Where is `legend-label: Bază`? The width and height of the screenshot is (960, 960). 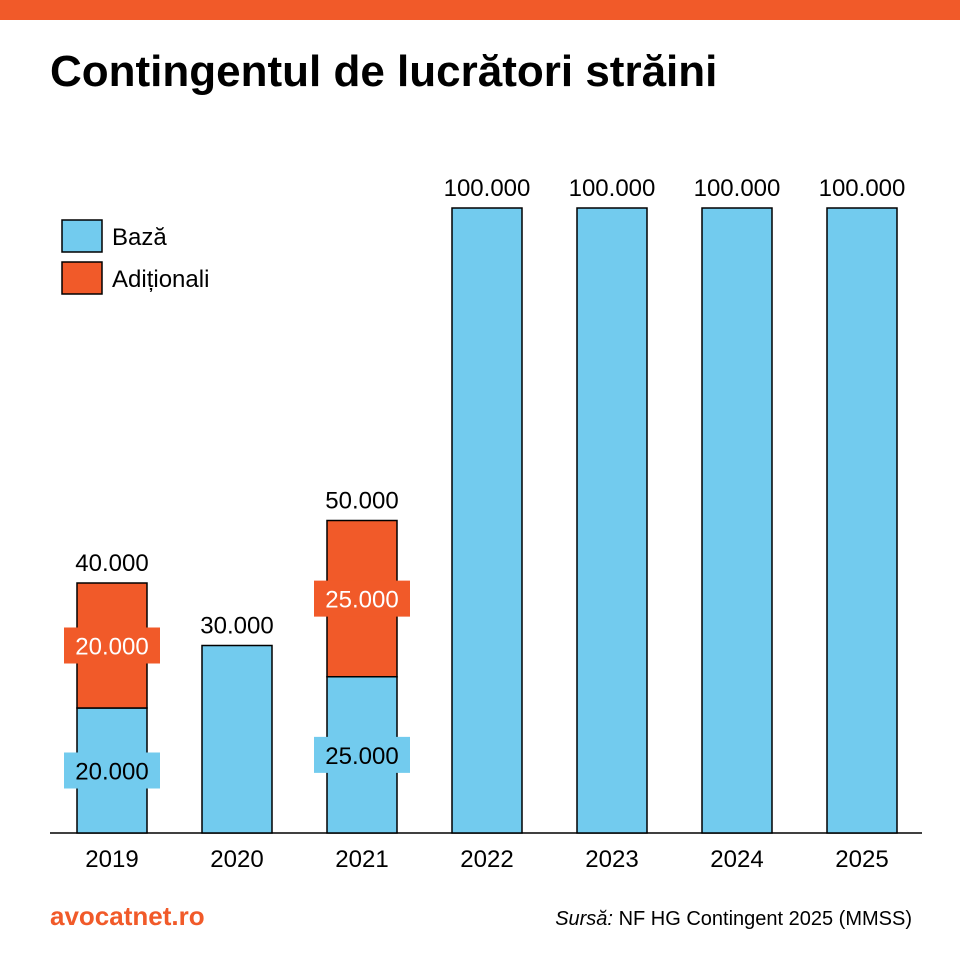
legend-label: Bază is located at coordinates (139, 237).